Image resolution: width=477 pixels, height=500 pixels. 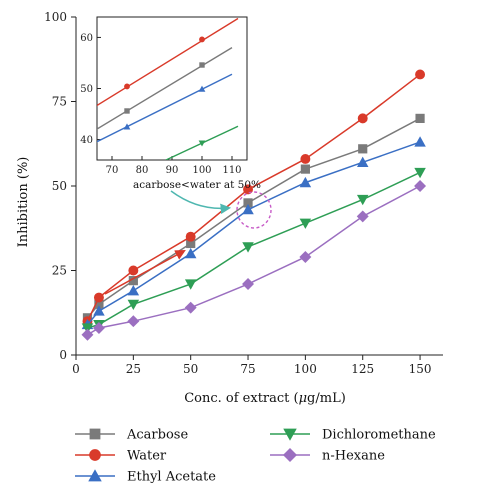 I want to click on legend-marker-ethyl-acetate, so click(x=95, y=475).